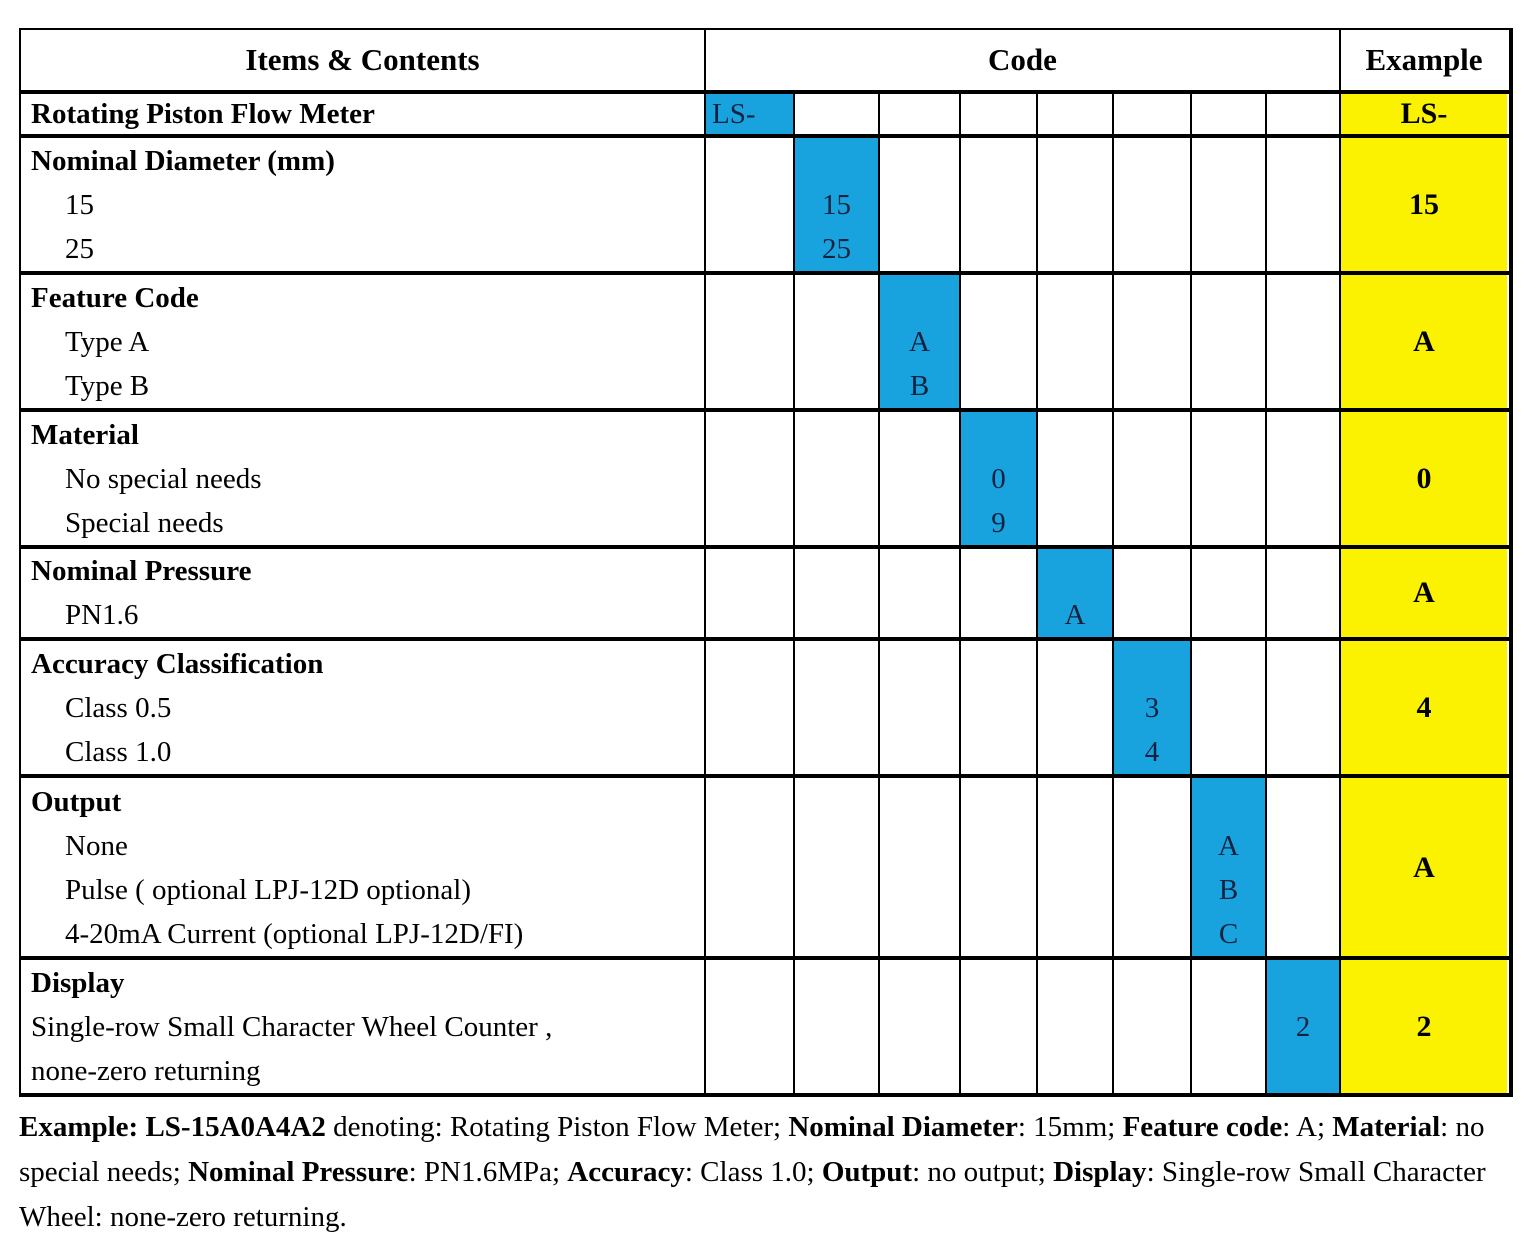 Image resolution: width=1536 pixels, height=1246 pixels. Describe the element at coordinates (144, 523) in the screenshot. I see `item-subitem: Special needs` at that location.